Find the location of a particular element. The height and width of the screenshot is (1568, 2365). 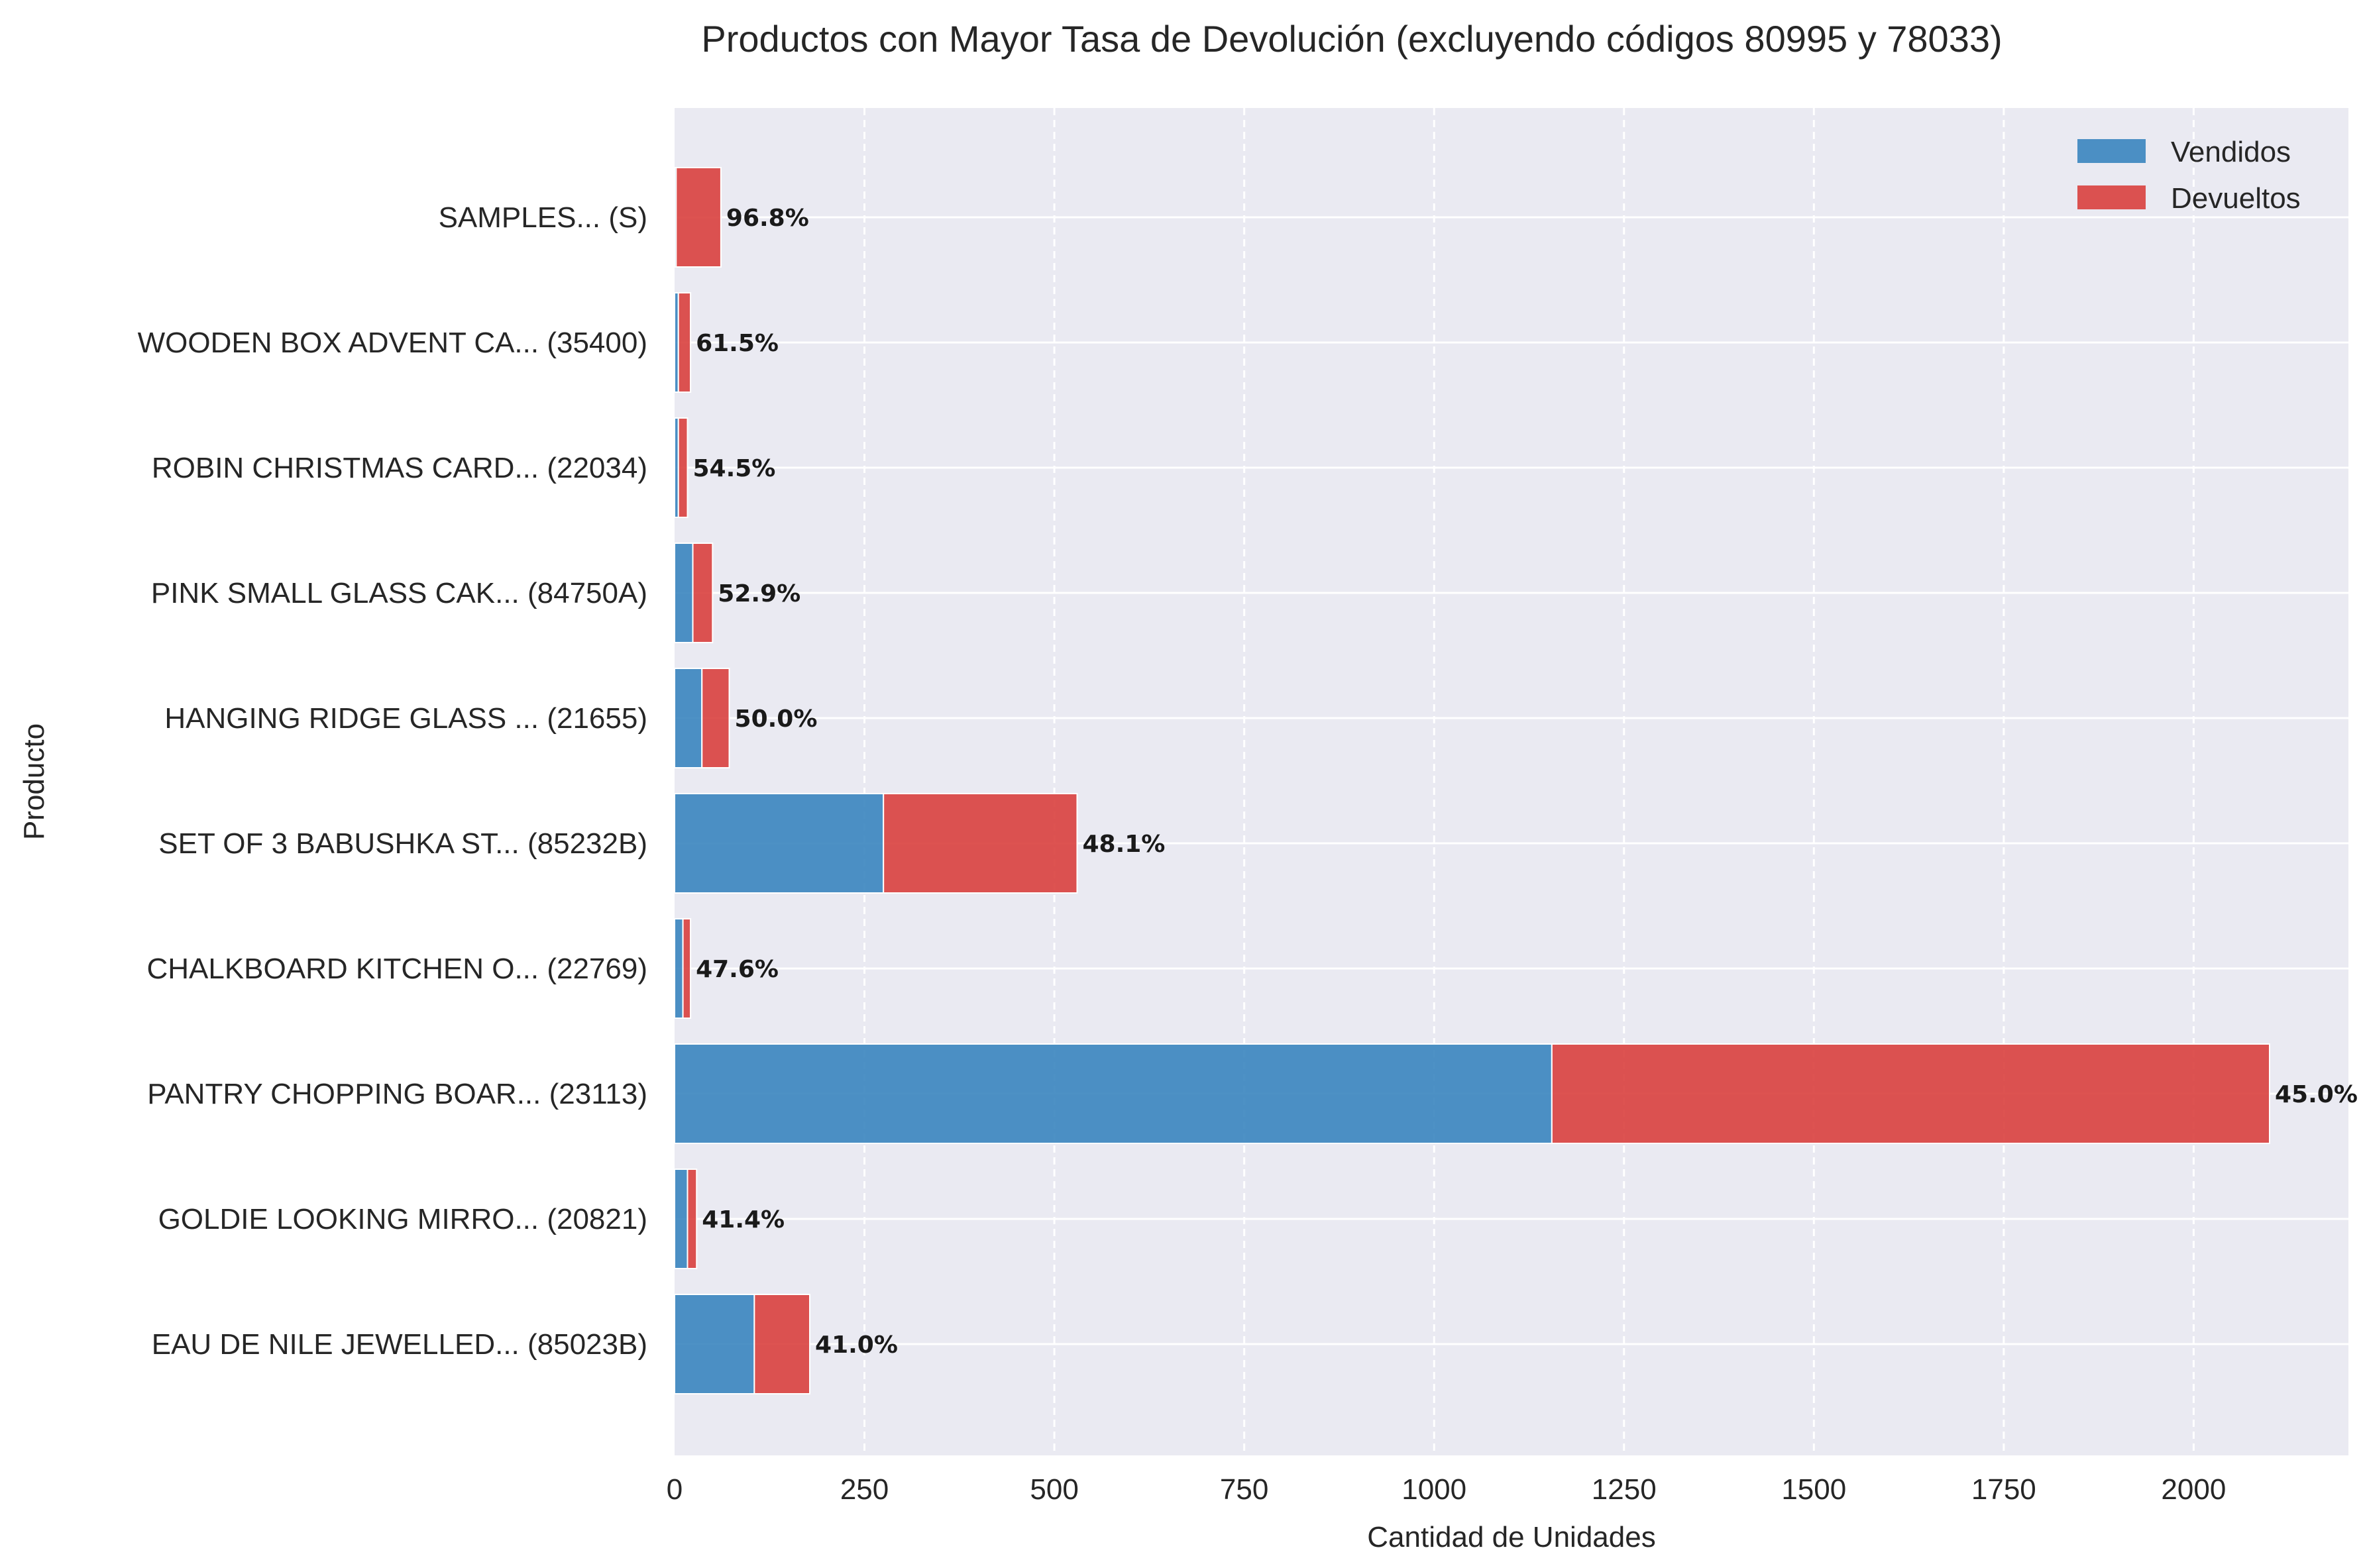

x-tick-label: 1500 is located at coordinates (1813, 1489).